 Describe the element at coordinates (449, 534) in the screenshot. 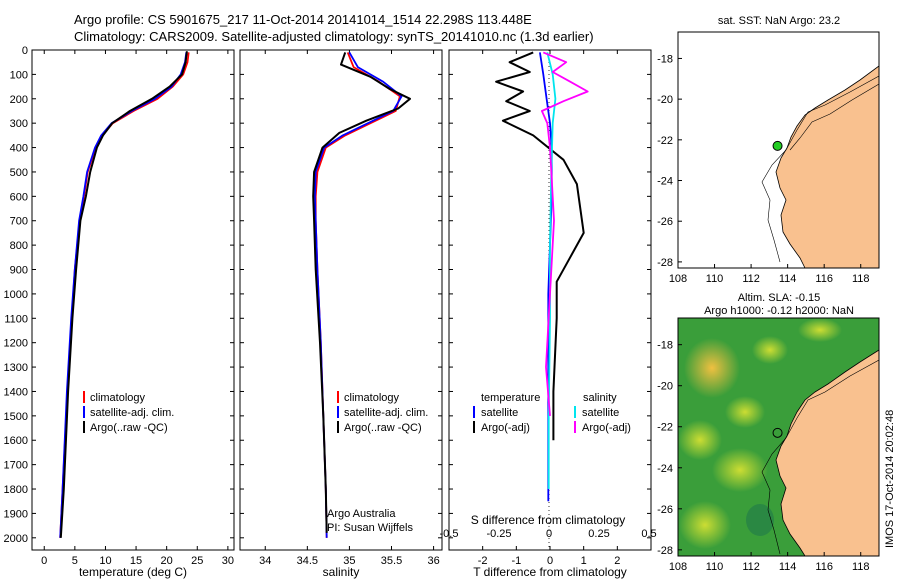

I see `x-top-tick-label: -0.5` at that location.